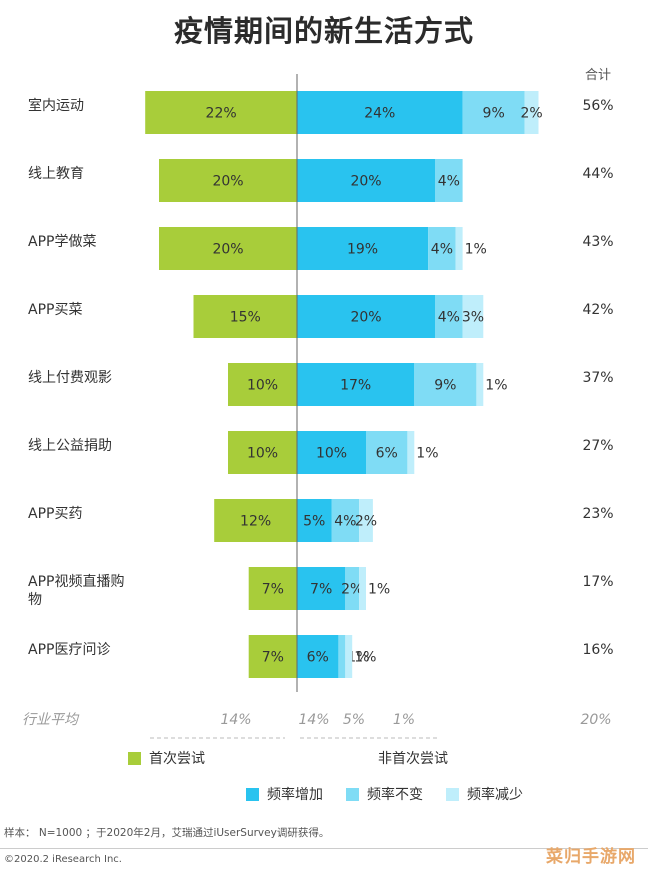 The image size is (648, 874). What do you see at coordinates (354, 720) in the screenshot?
I see `industry-average-unchanged: 5%` at bounding box center [354, 720].